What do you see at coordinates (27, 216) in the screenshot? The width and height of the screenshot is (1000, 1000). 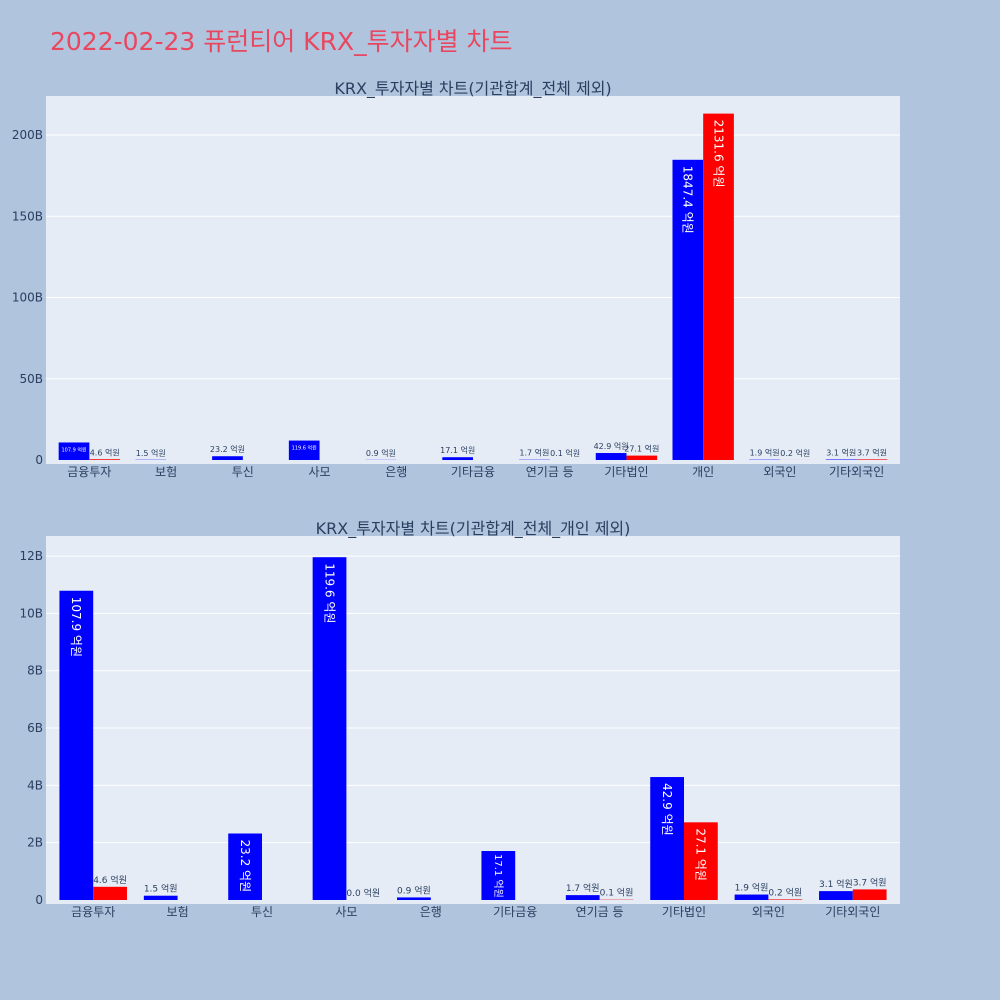 I see `y-tick-label: 150B` at bounding box center [27, 216].